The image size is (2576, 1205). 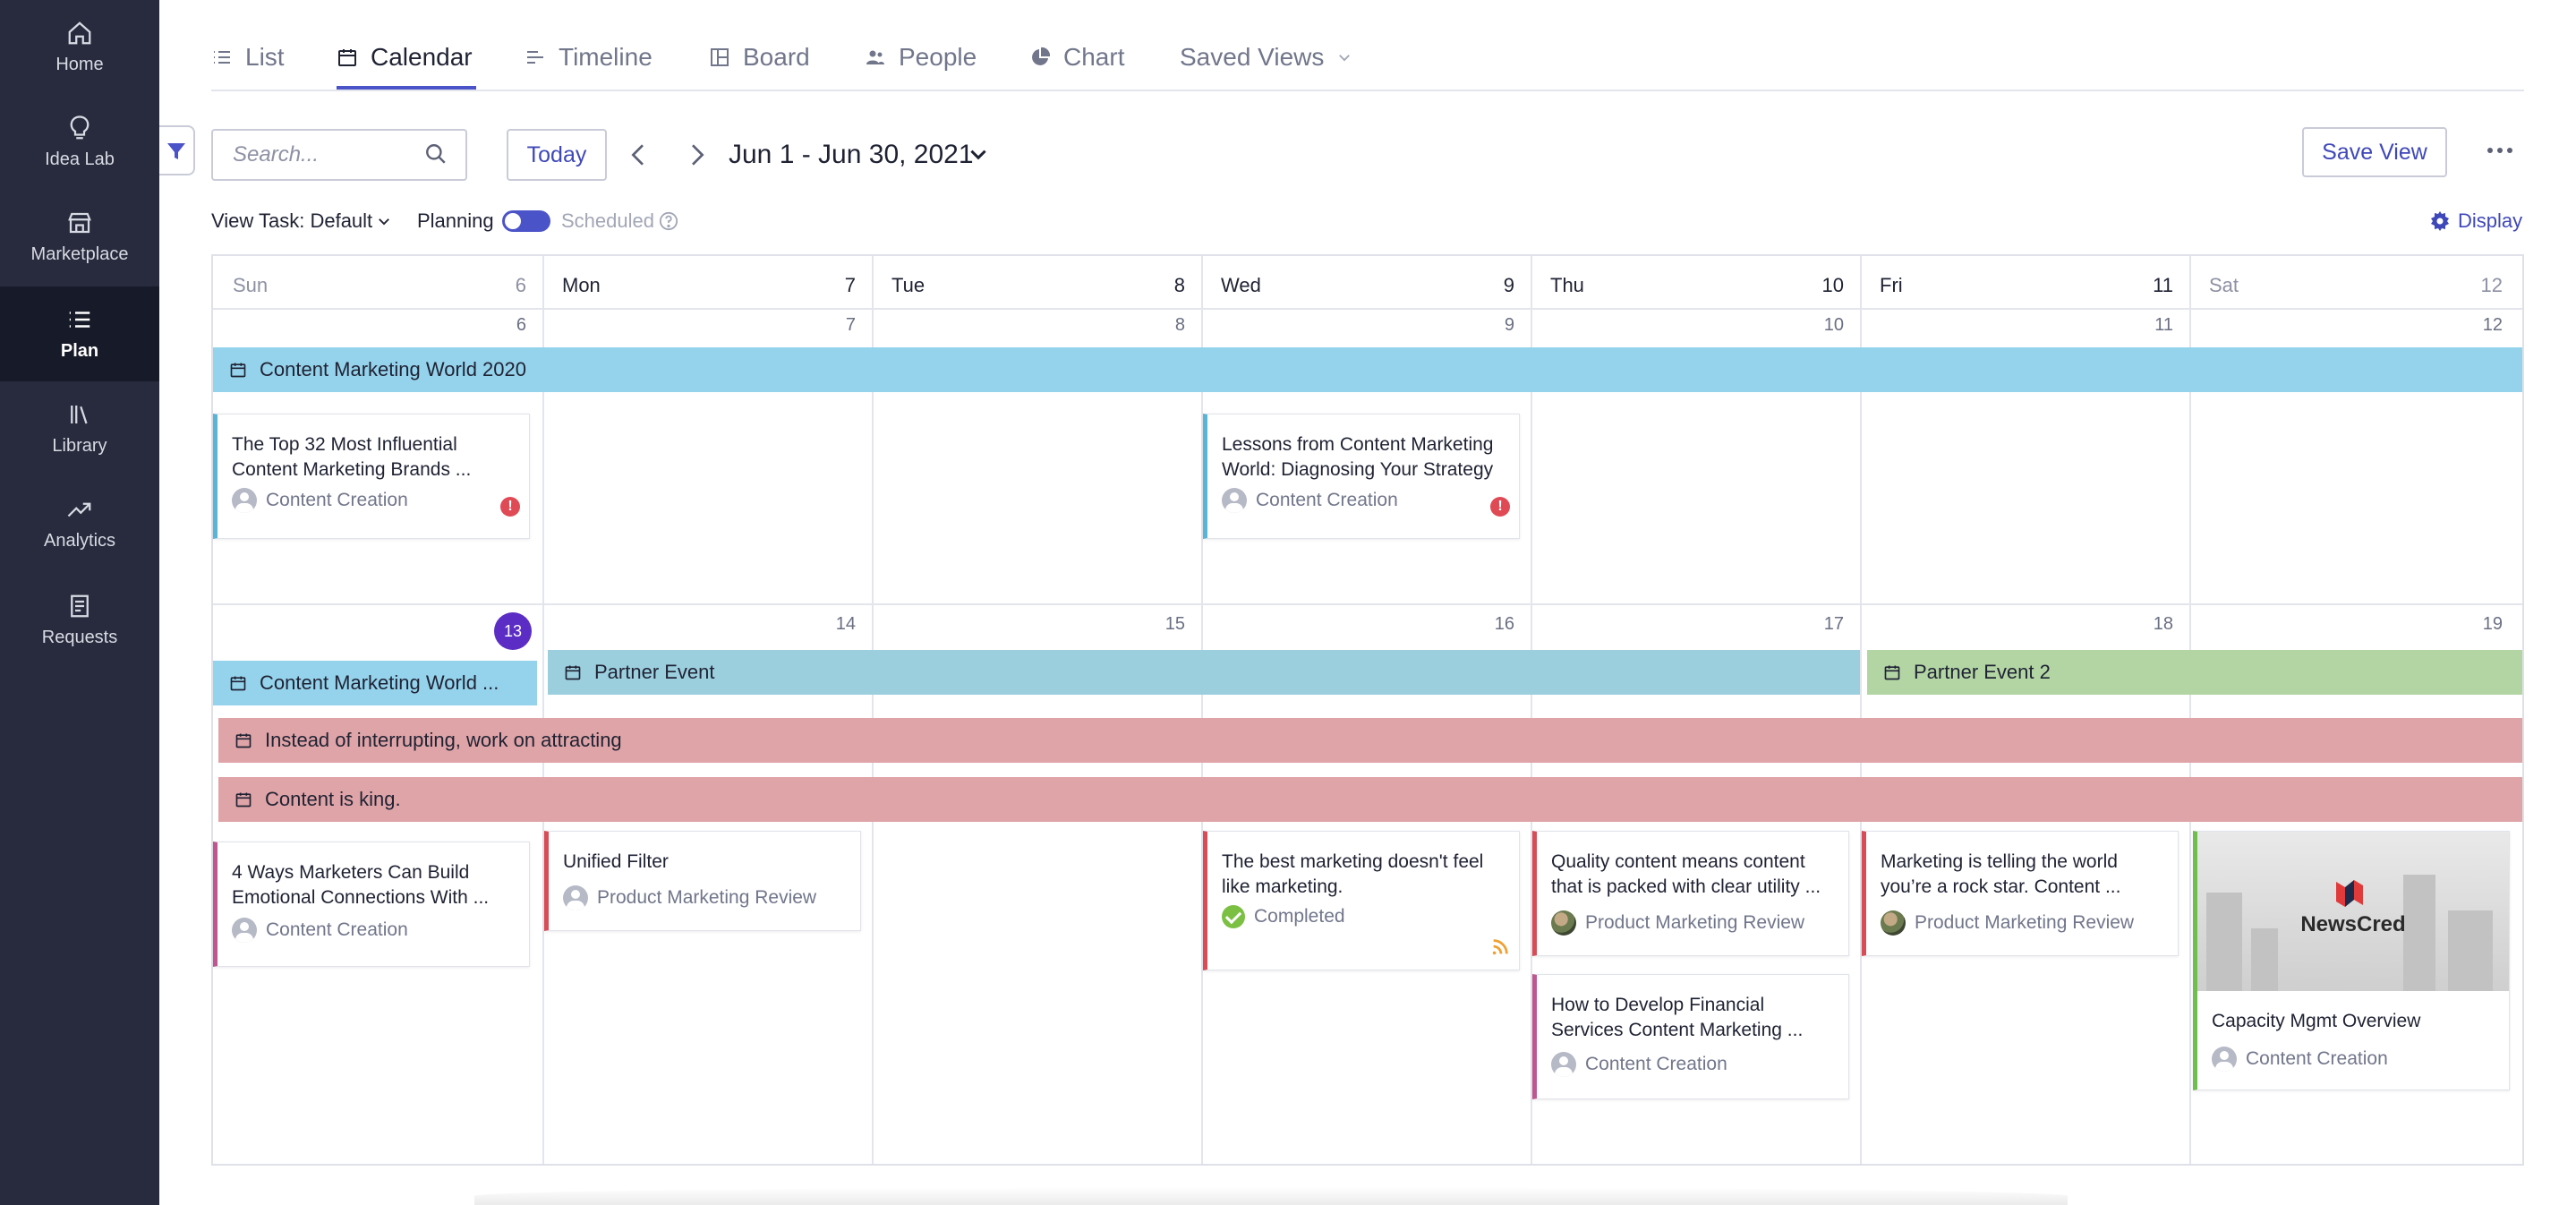 I want to click on day-number: 17, so click(x=1833, y=624).